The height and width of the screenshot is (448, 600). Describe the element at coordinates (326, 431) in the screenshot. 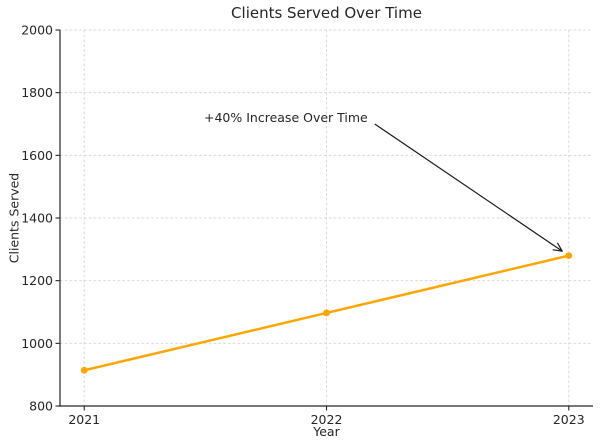

I see `x-axis-label: Year` at that location.